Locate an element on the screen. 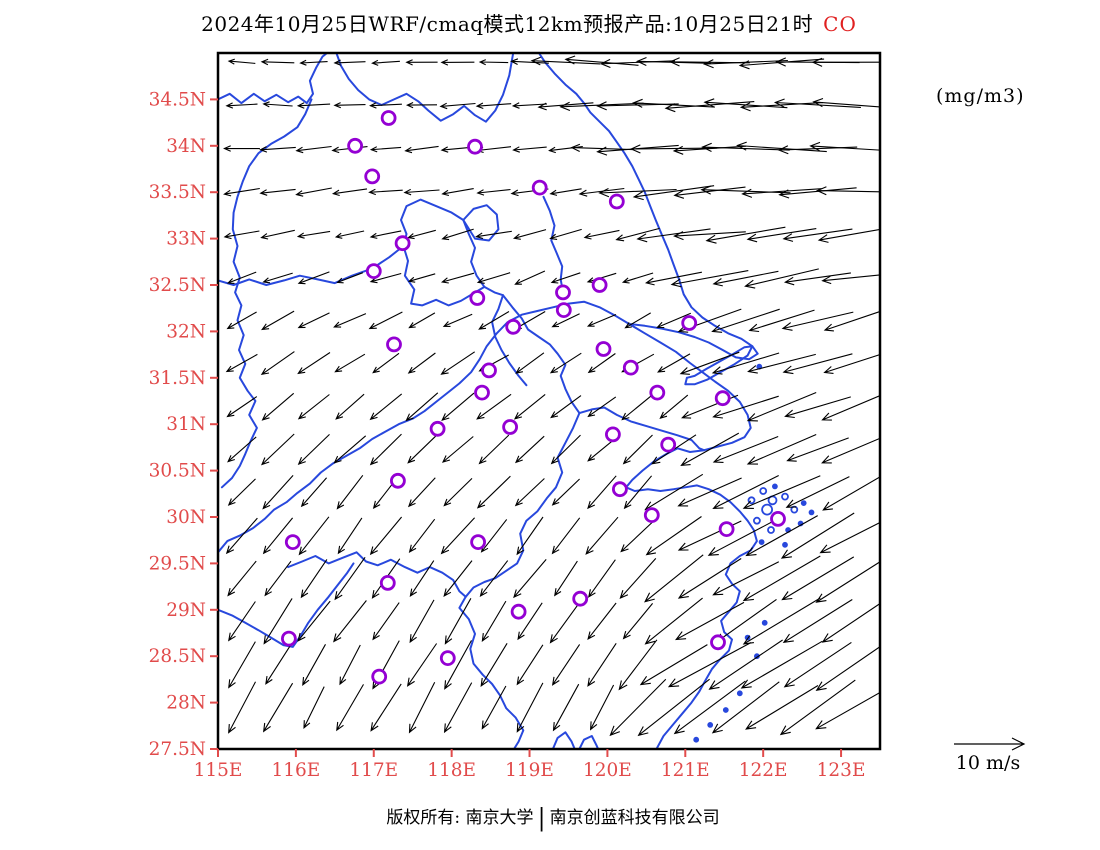 This screenshot has width=1100, height=850. y-tick-label: 32N is located at coordinates (186, 331).